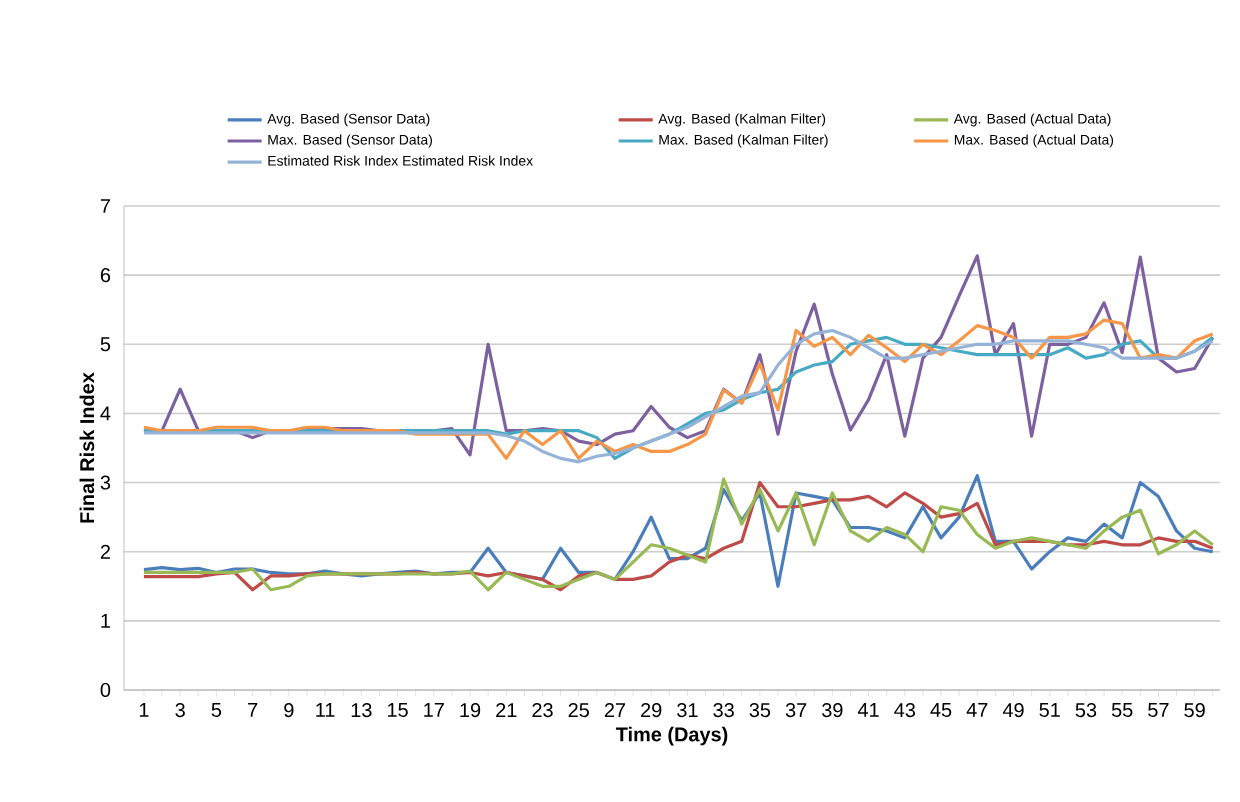 The height and width of the screenshot is (802, 1240). I want to click on x-tick-label: 19, so click(470, 710).